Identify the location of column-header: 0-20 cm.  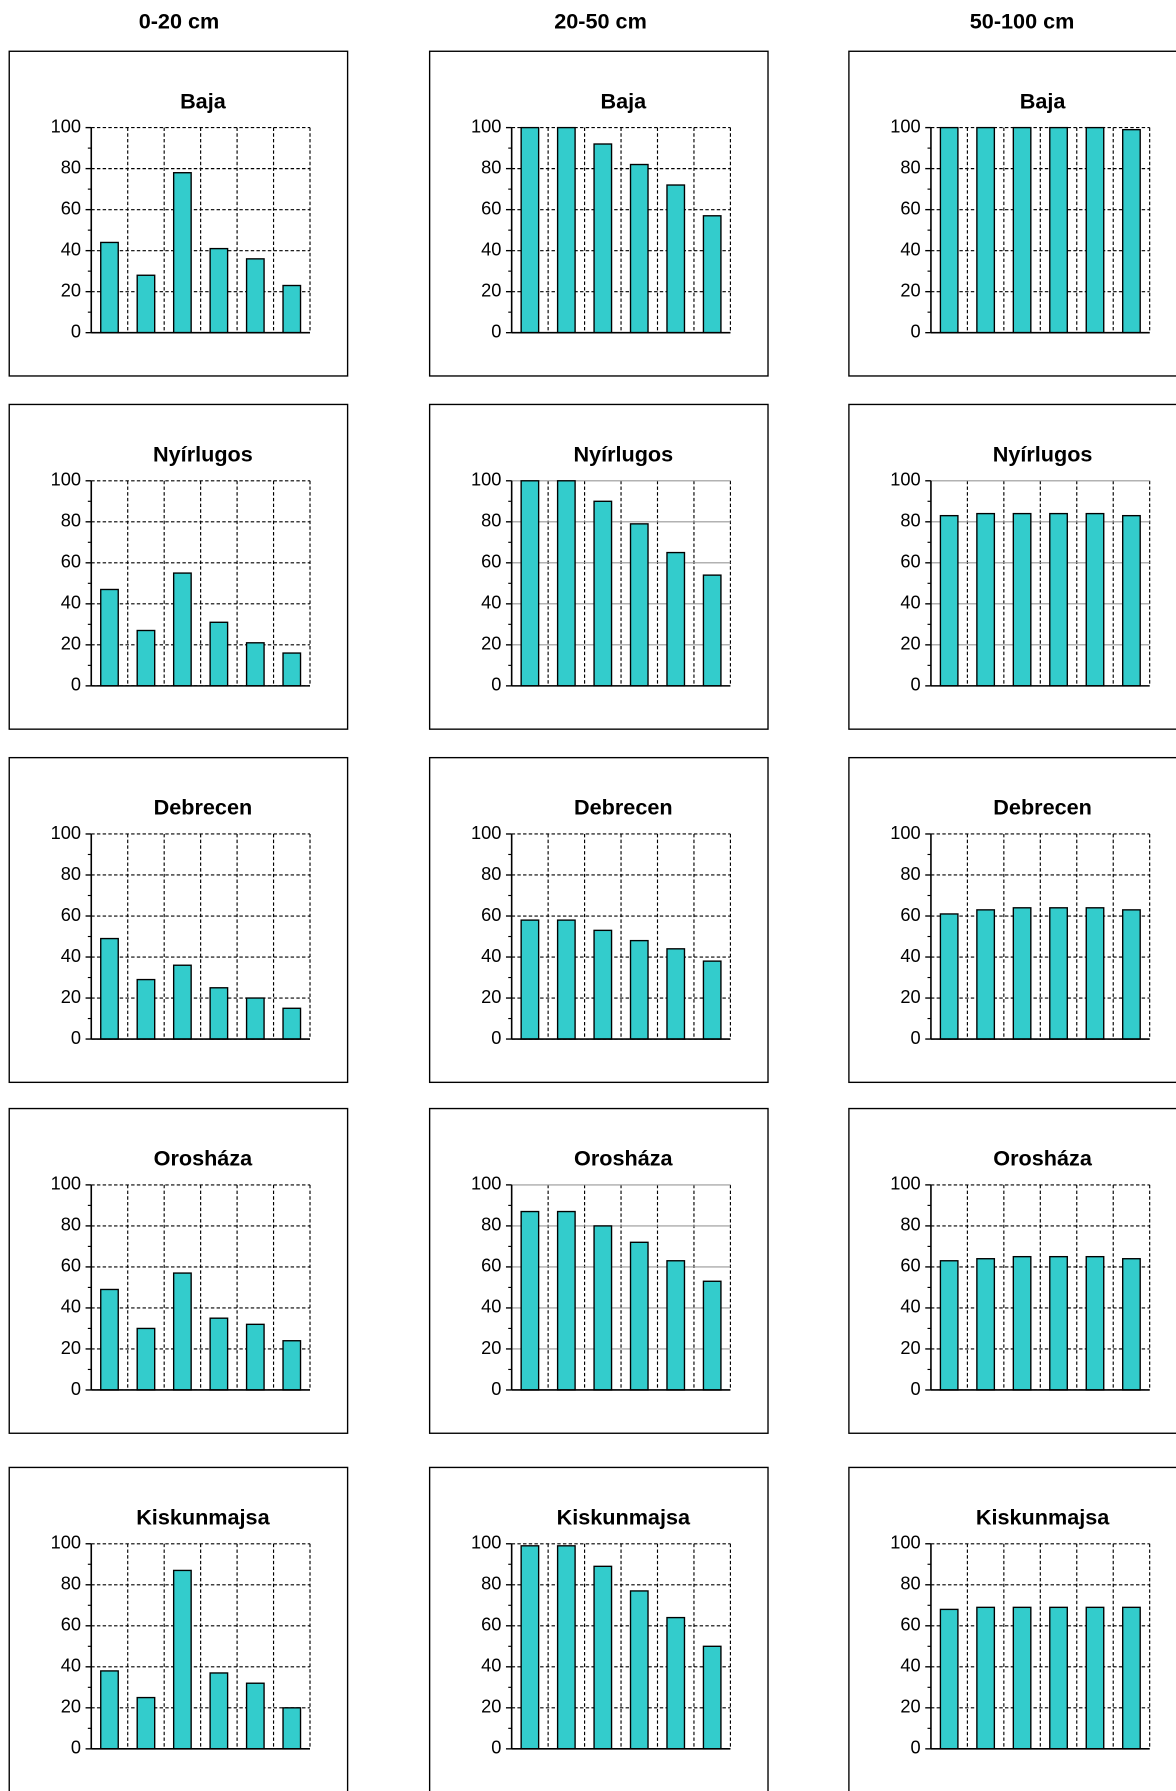
(179, 21).